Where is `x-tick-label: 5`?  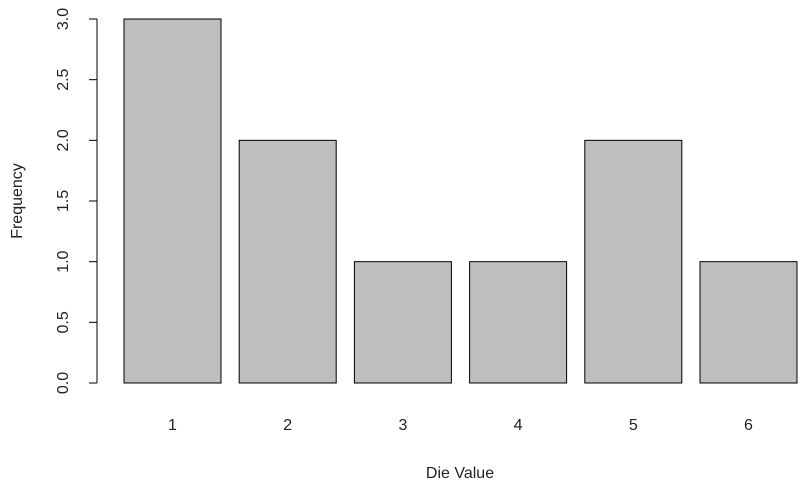 x-tick-label: 5 is located at coordinates (633, 425).